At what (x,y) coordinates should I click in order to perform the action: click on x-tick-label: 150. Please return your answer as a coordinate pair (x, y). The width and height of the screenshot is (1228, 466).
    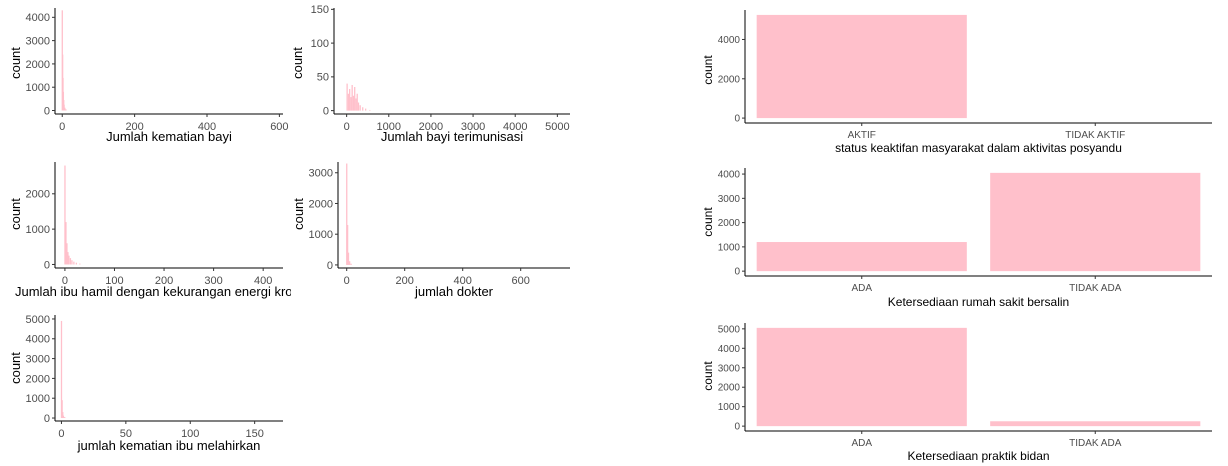
    Looking at the image, I should click on (254, 434).